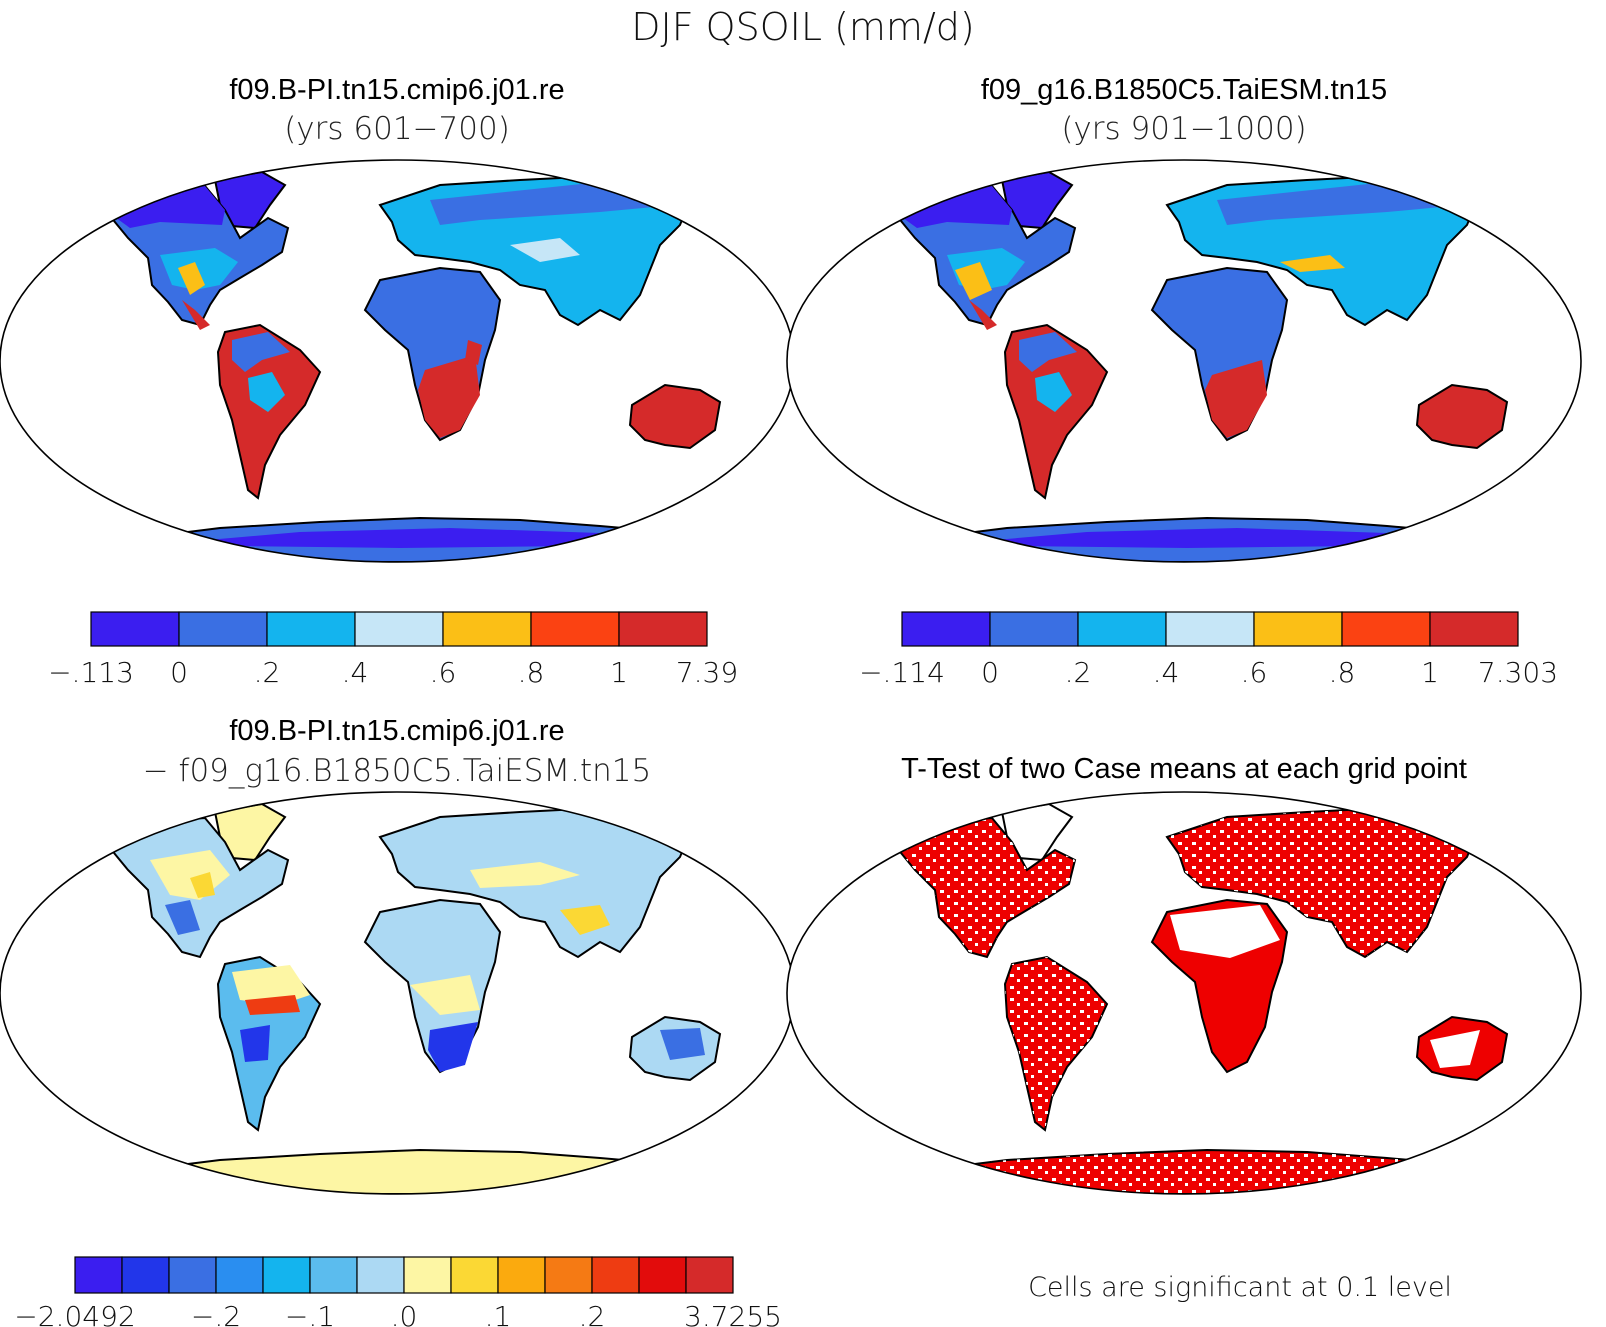 This screenshot has height=1327, width=1606. I want to click on panel-diff-colorbar: −2.0492 −.2 −.1 .0 .1 .2 3.7255, so click(398, 1291).